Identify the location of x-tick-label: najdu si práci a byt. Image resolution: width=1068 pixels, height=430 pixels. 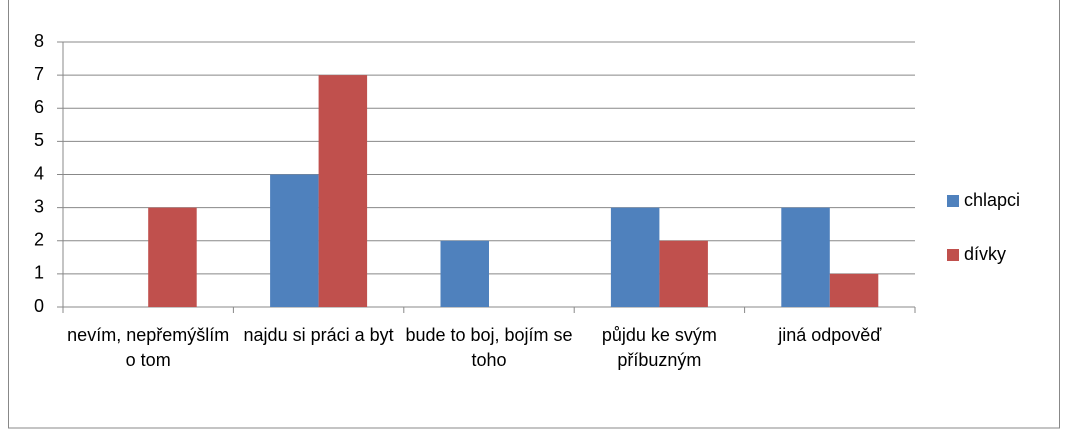
(318, 335).